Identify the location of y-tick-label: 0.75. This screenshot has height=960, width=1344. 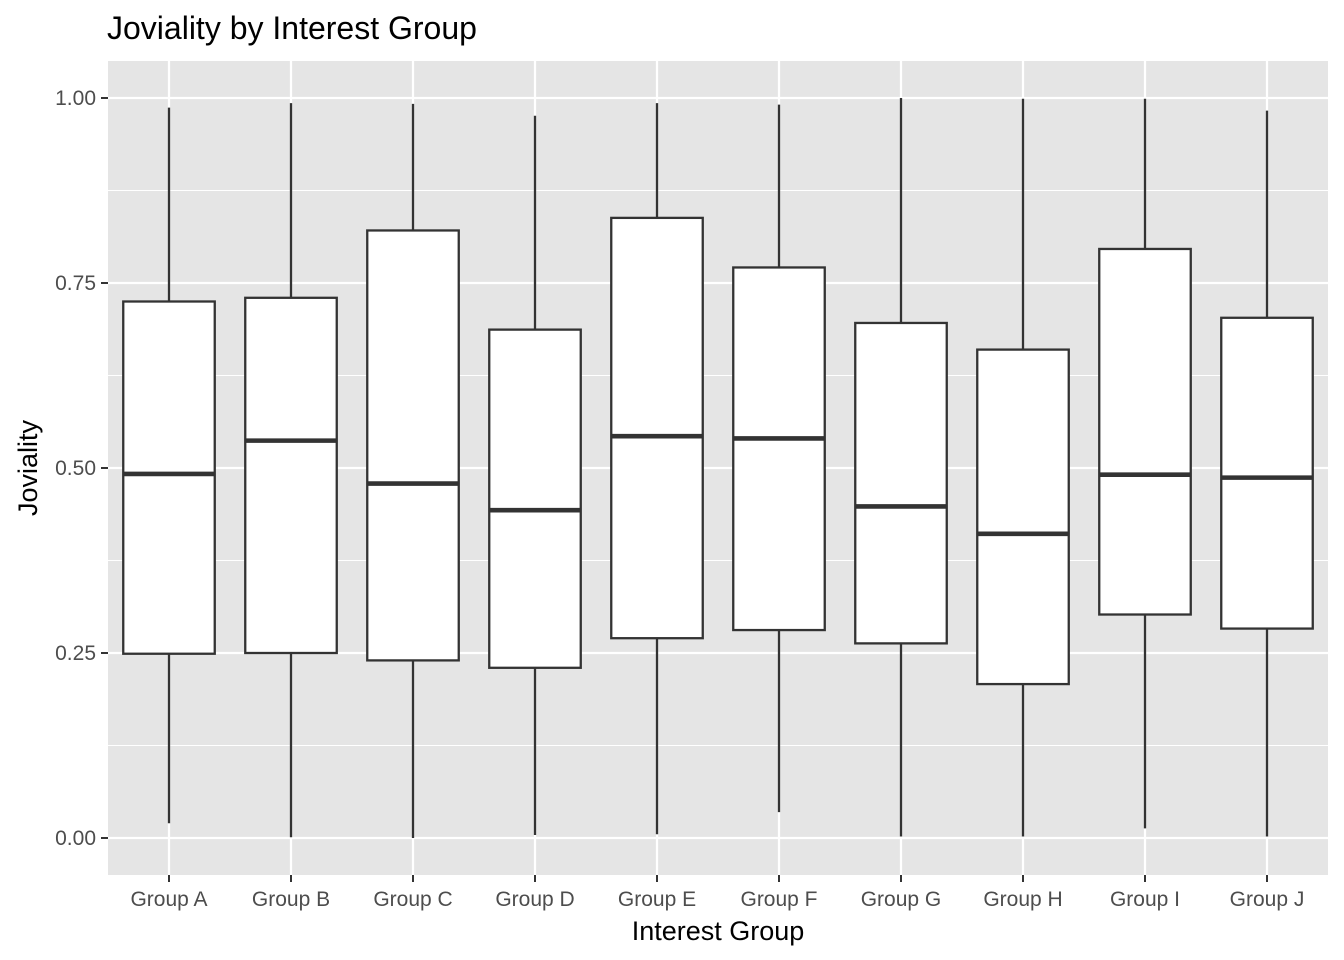
(75, 283).